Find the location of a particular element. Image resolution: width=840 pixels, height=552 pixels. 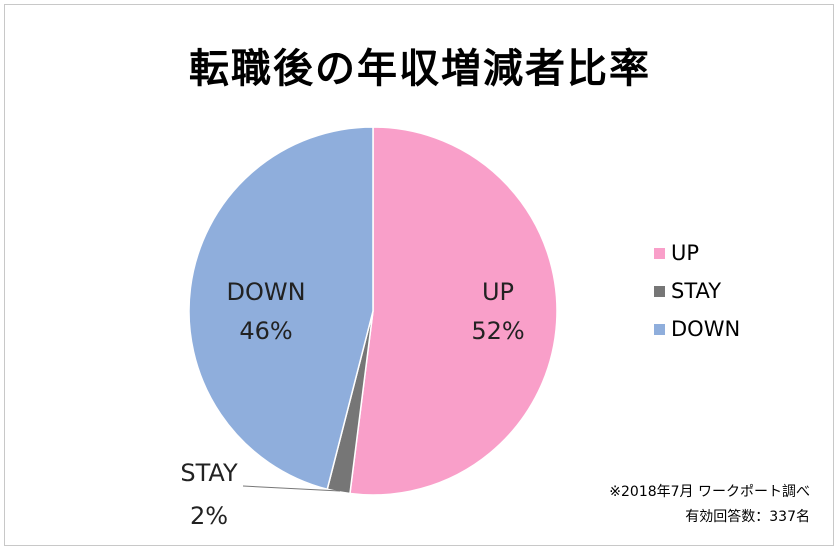

legend-item-up: UP is located at coordinates (697, 253).